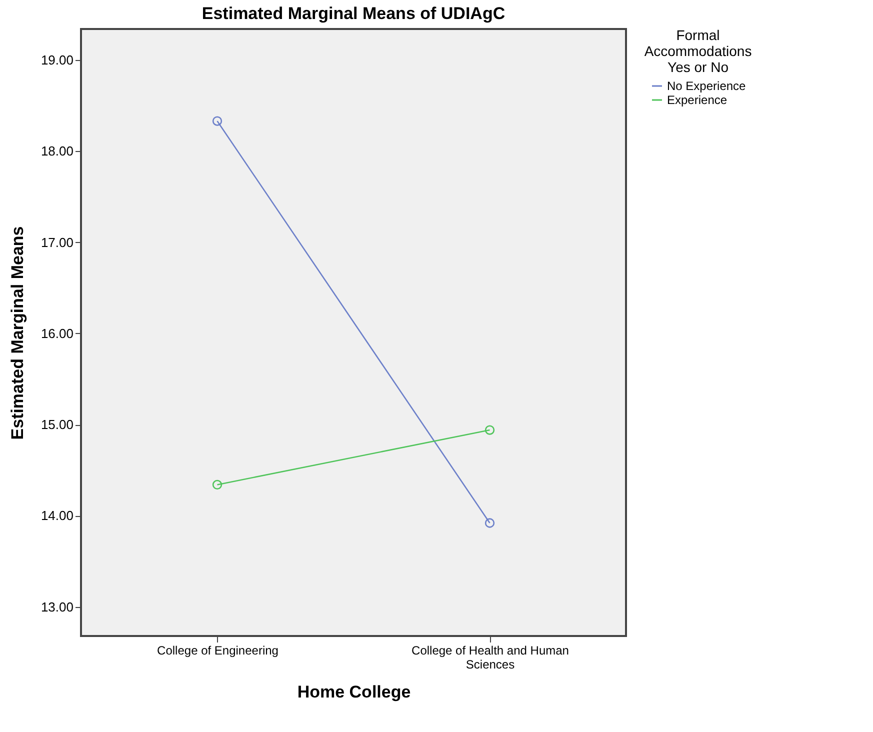  What do you see at coordinates (57, 516) in the screenshot?
I see `y-tick-label: 14.00` at bounding box center [57, 516].